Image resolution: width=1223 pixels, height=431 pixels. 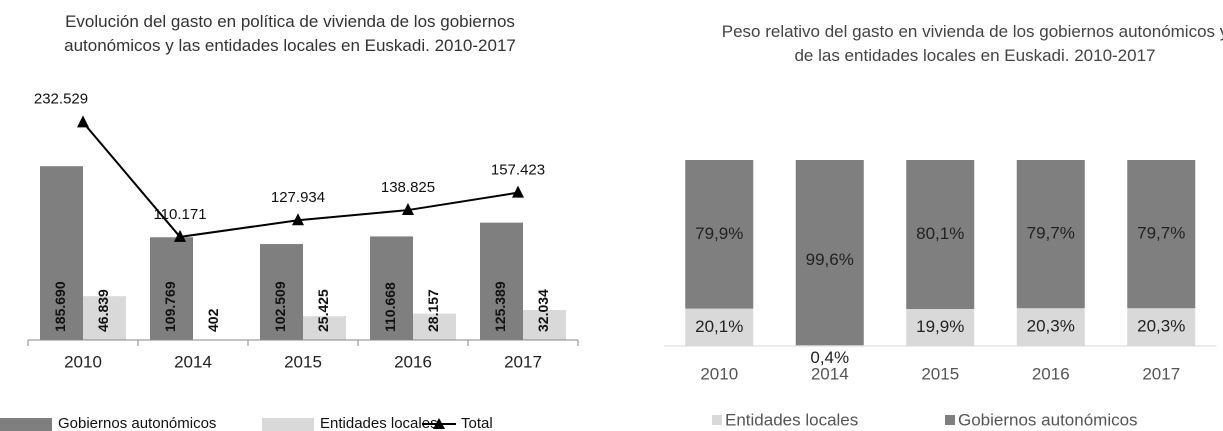 What do you see at coordinates (518, 170) in the screenshot?
I see `data-label: 157.423` at bounding box center [518, 170].